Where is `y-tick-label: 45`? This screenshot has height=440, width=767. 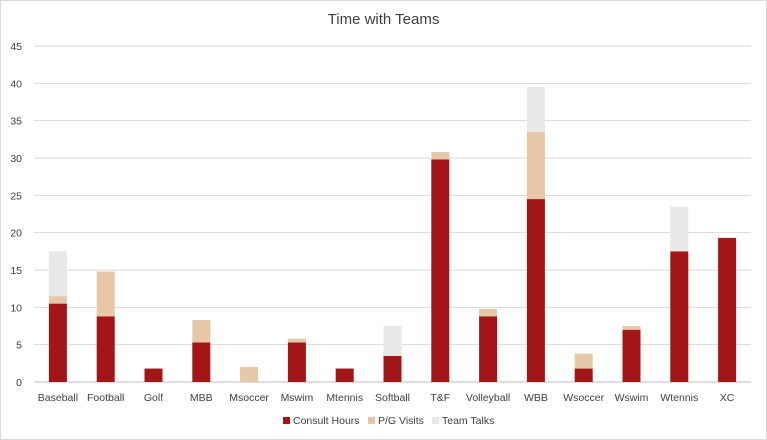 y-tick-label: 45 is located at coordinates (16, 47).